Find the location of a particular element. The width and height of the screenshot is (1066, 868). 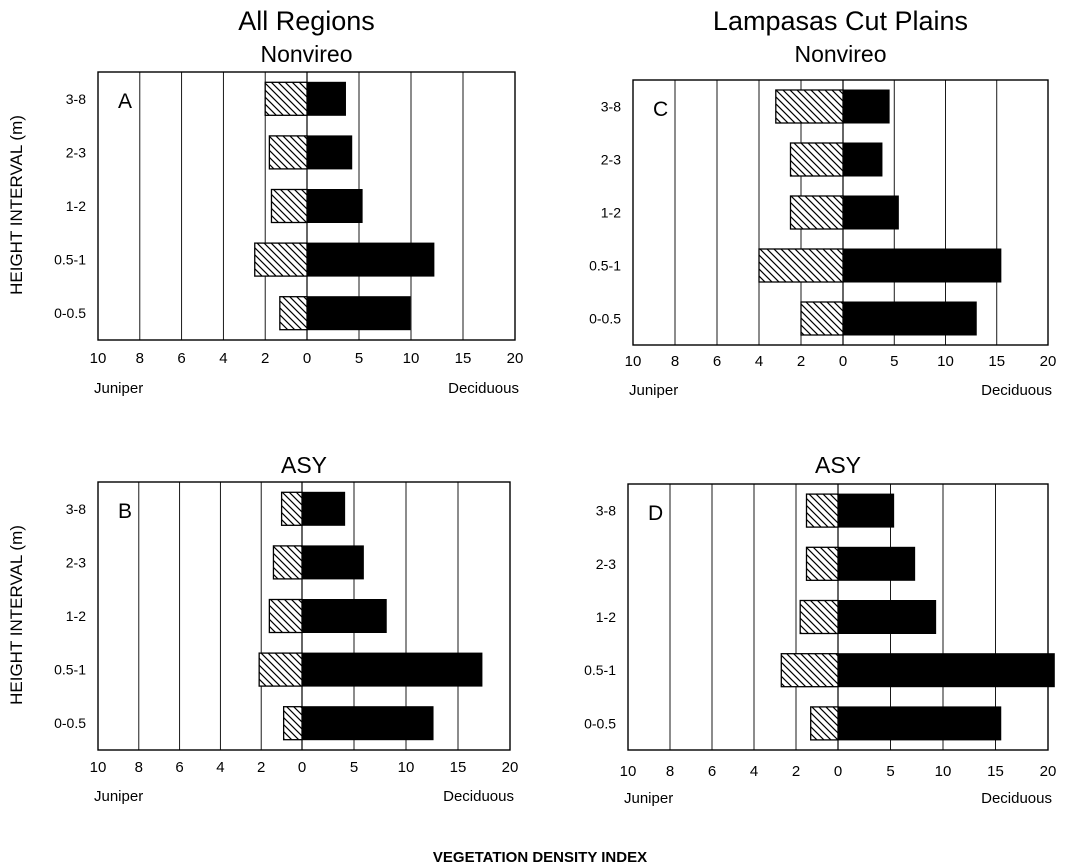

y-axis-label-bottom: HEIGHT INTERVAL (m) is located at coordinates (16, 615).